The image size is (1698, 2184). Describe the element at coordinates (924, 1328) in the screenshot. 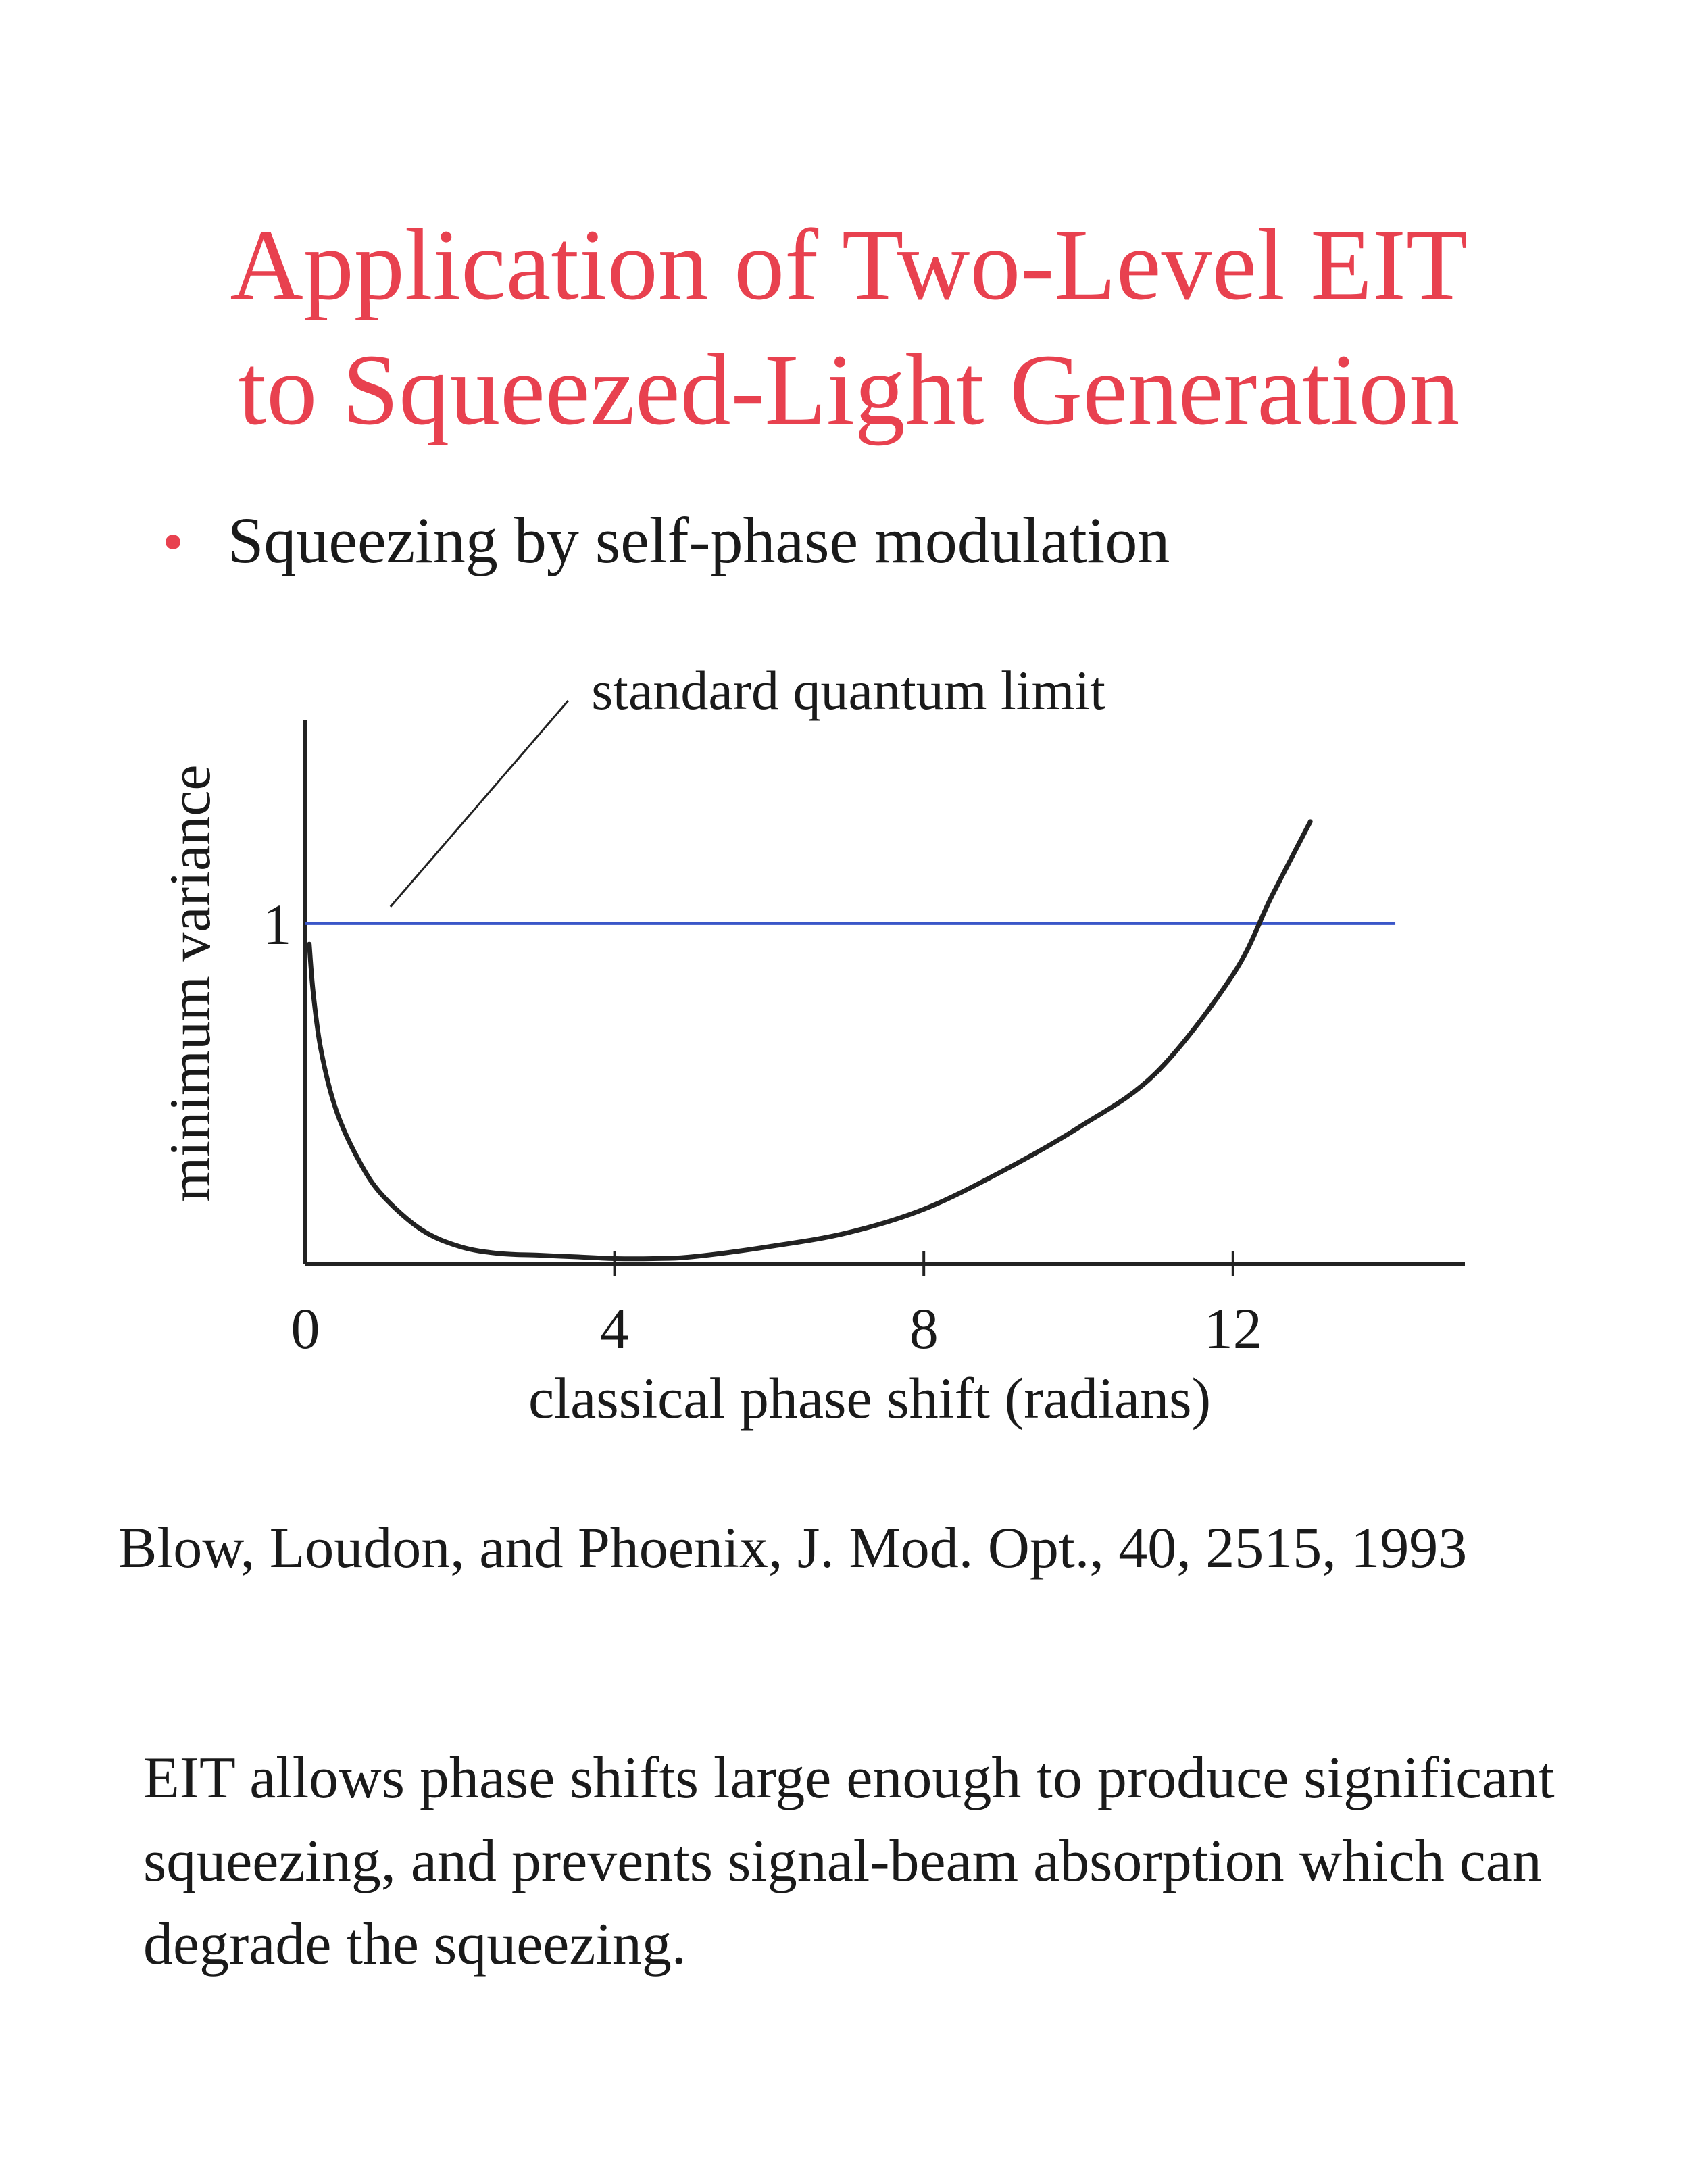

I see `x-tick-label-2: 8` at that location.